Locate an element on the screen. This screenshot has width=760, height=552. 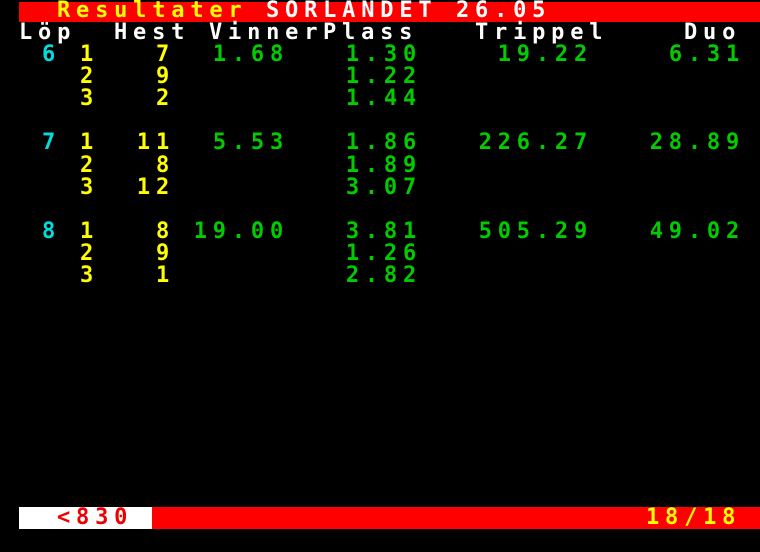
result-row: 7 1 11 5.53 1.86 226.27 28.89 is located at coordinates (380, 143).